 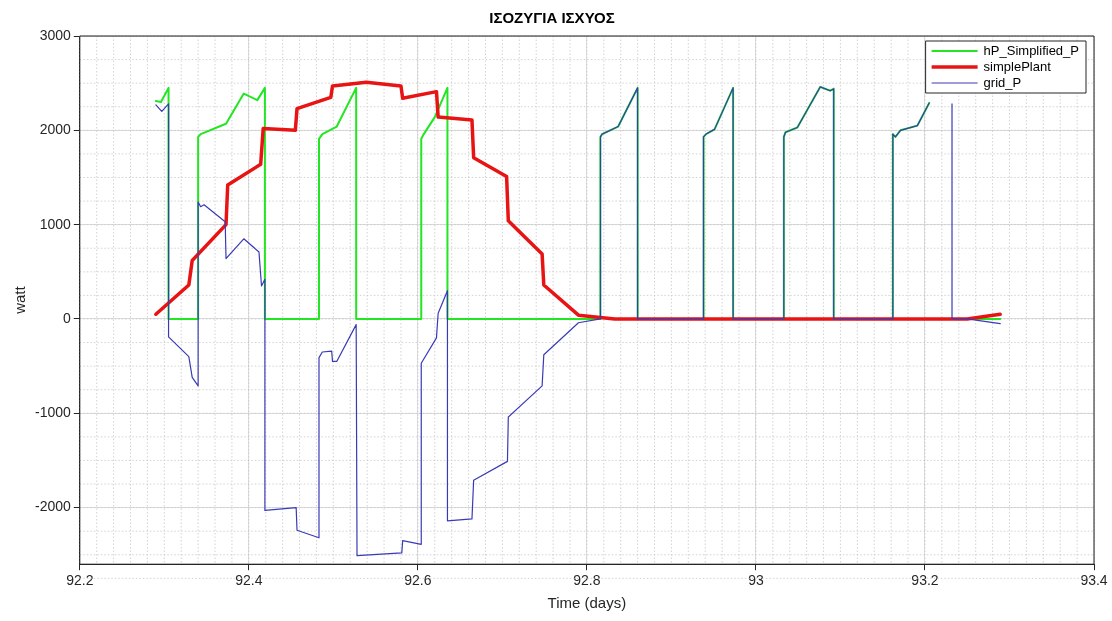 What do you see at coordinates (552, 18) in the screenshot?
I see `chart-title: ΙΣΟΖΥΓΙΑ ΙΣΧΥΟΣ` at bounding box center [552, 18].